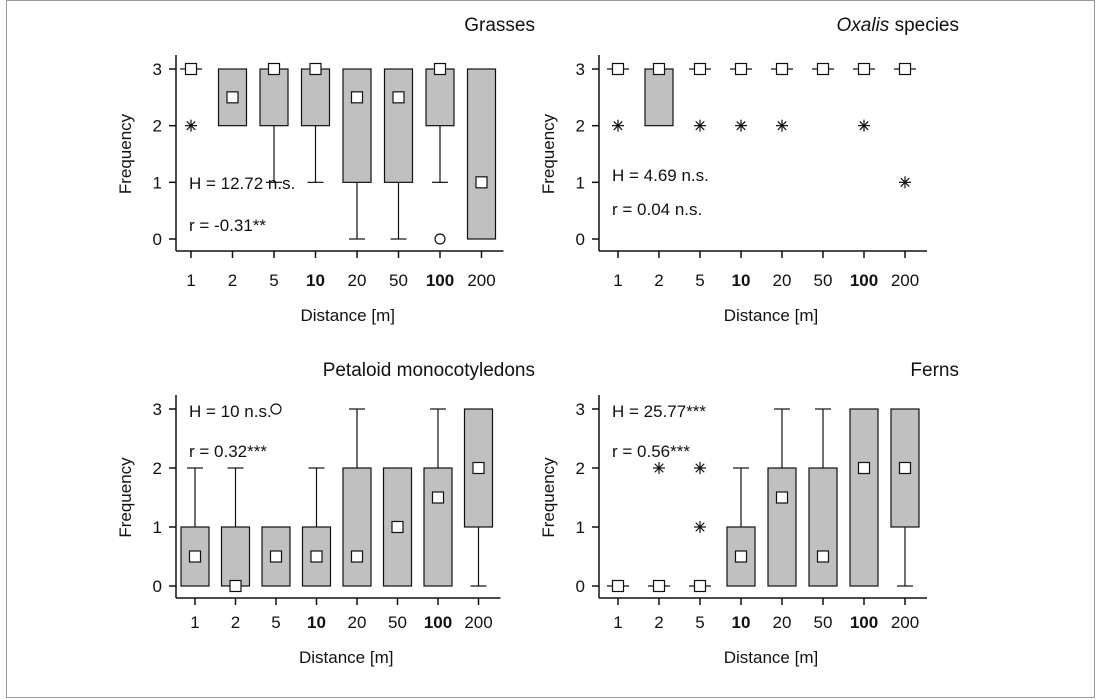  What do you see at coordinates (230, 411) in the screenshot?
I see `stat-annotation-line: H = 10 n.s.` at bounding box center [230, 411].